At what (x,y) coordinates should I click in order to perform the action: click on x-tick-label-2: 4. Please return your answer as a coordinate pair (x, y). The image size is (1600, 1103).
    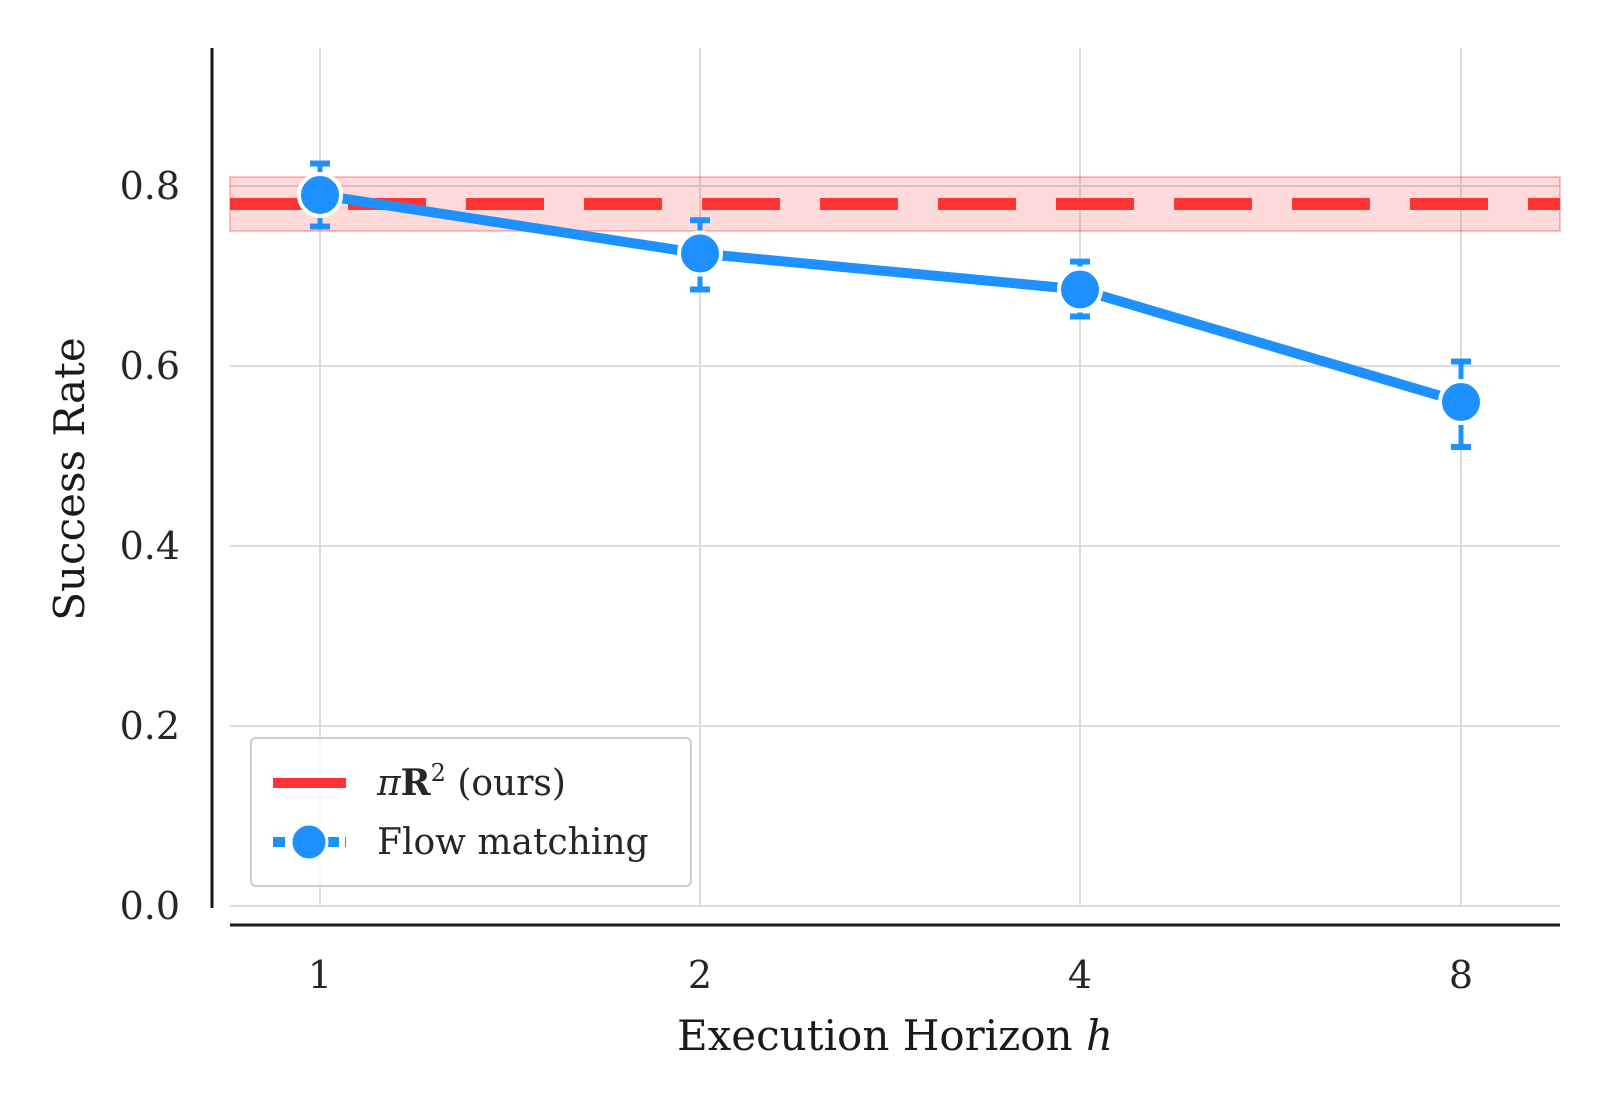
    Looking at the image, I should click on (1080, 975).